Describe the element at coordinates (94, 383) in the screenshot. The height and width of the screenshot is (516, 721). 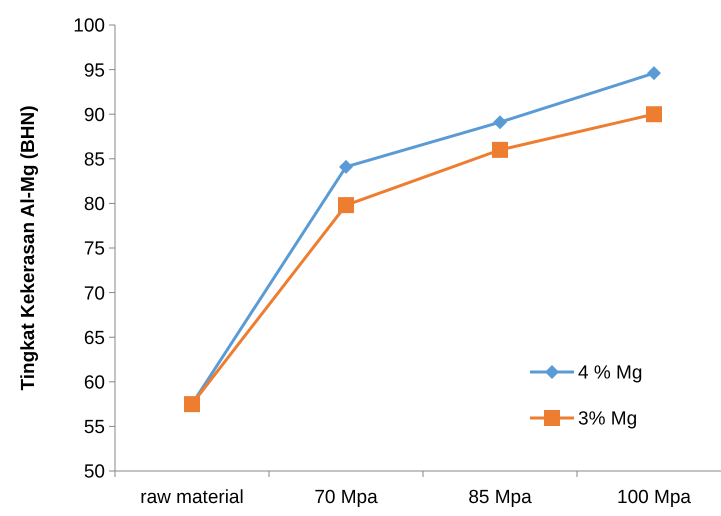
I see `y-tick-label: 60` at that location.